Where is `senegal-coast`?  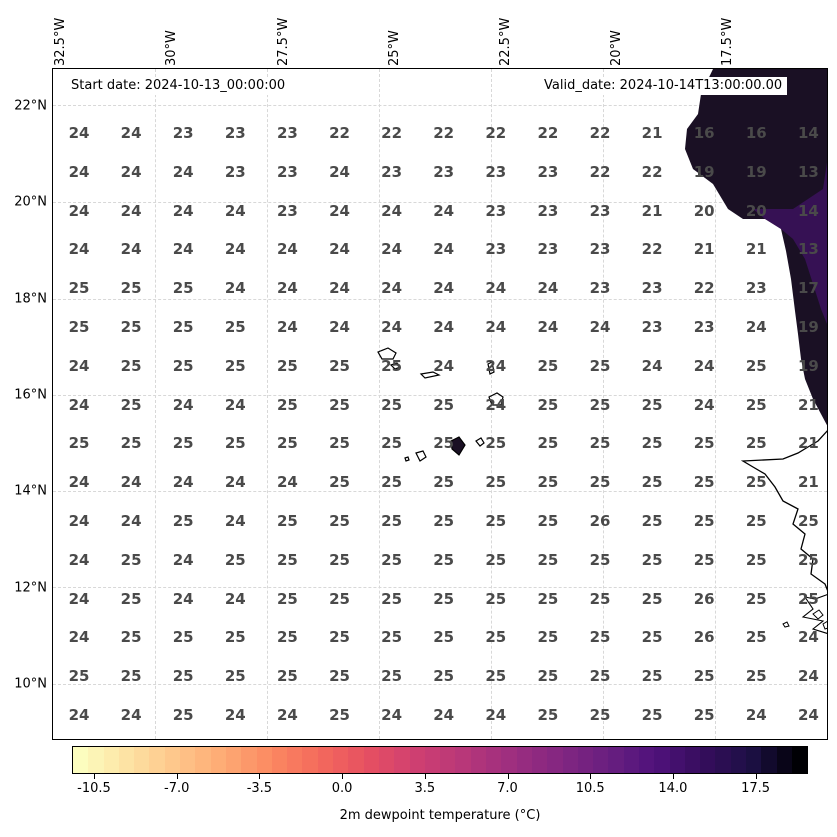
senegal-coast is located at coordinates (783, 510).